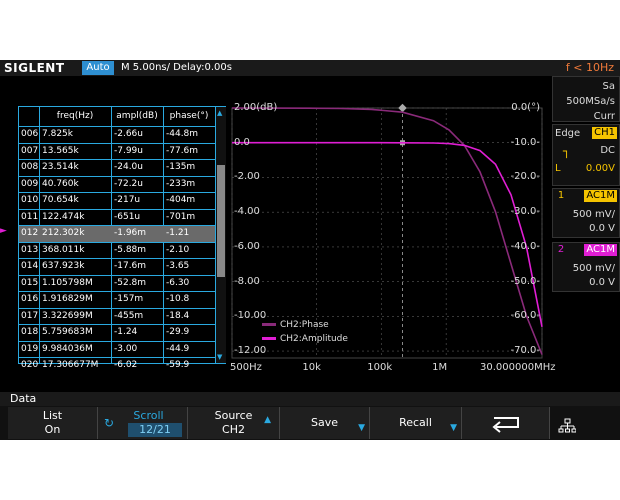  I want to click on table-row: 010 70.654k -217u -404m, so click(117, 201).